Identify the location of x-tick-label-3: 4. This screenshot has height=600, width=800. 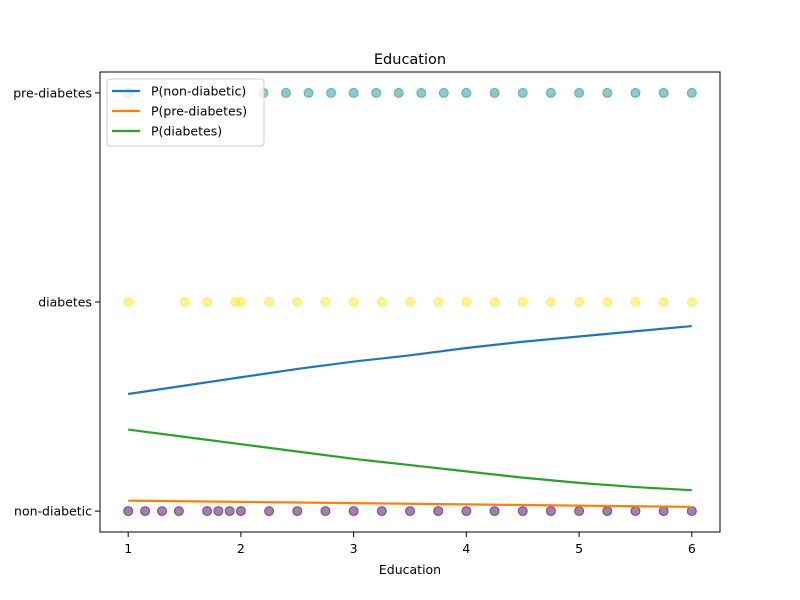
(466, 548).